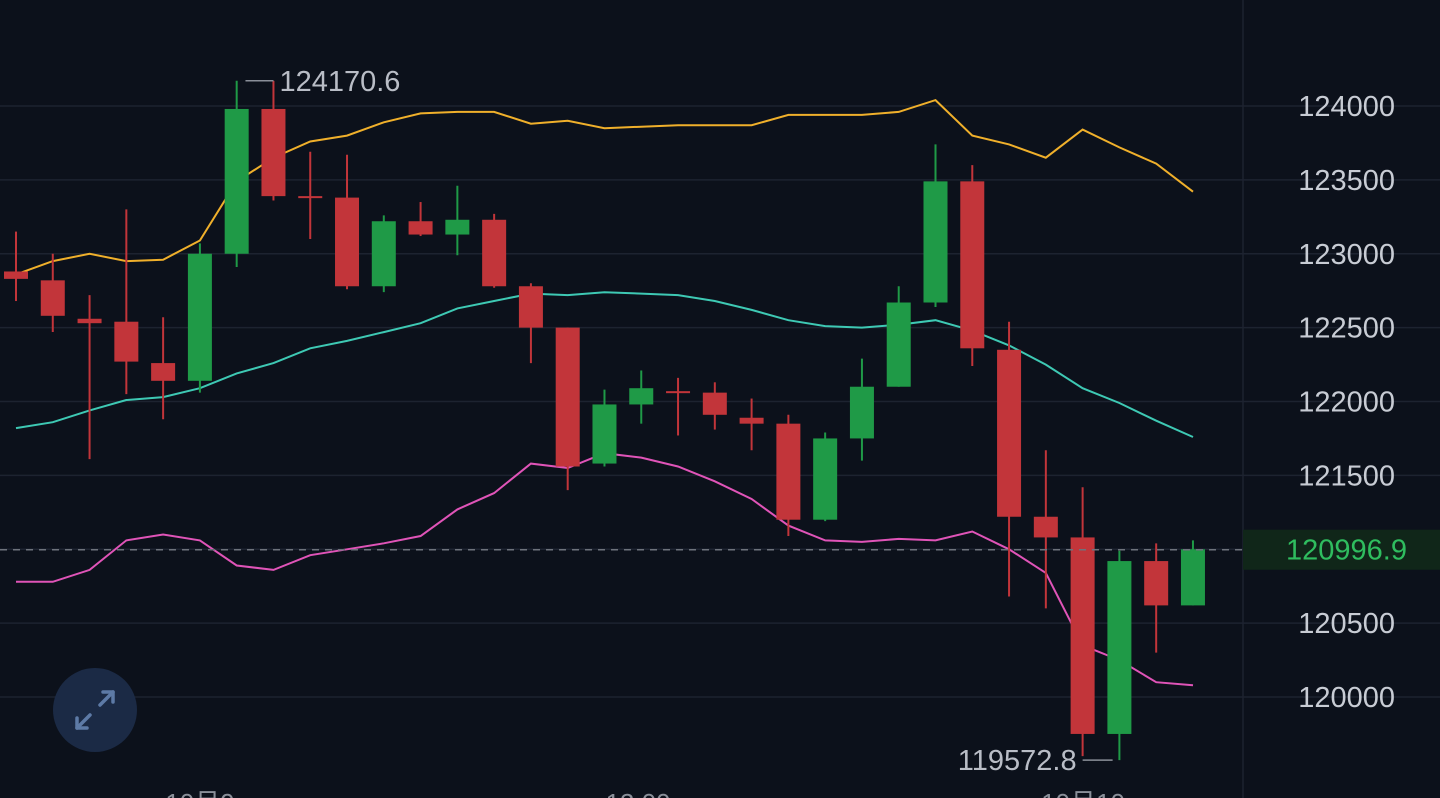 The height and width of the screenshot is (798, 1440). I want to click on current-price-tag, so click(1341, 549).